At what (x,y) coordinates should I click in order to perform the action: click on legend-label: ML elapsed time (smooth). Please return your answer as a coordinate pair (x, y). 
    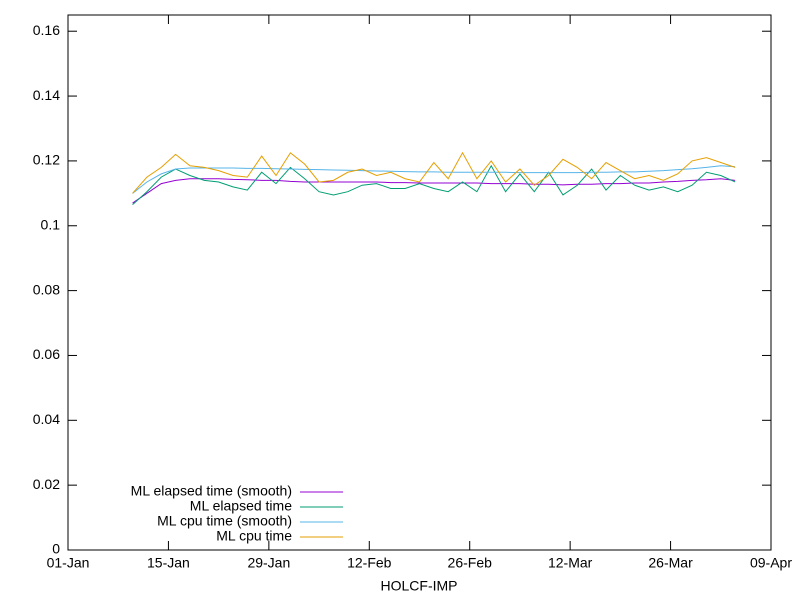
    Looking at the image, I should click on (211, 491).